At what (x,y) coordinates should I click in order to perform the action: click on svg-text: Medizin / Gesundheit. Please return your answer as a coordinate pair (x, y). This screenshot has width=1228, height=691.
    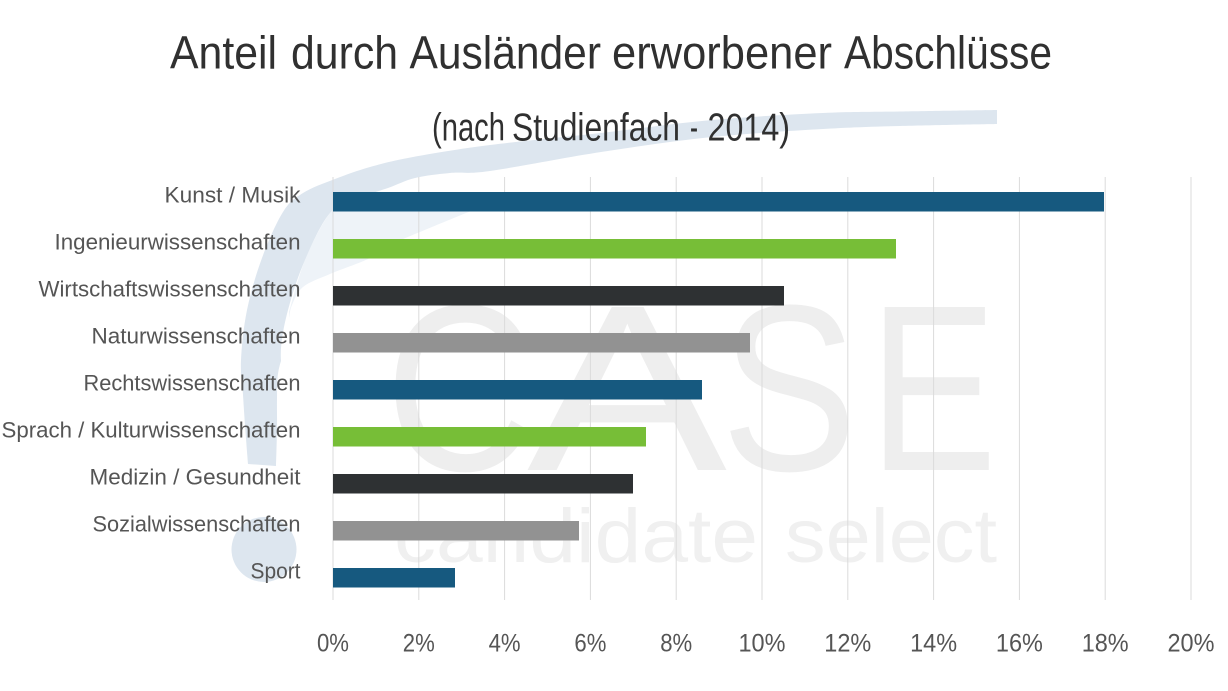
    Looking at the image, I should click on (196, 477).